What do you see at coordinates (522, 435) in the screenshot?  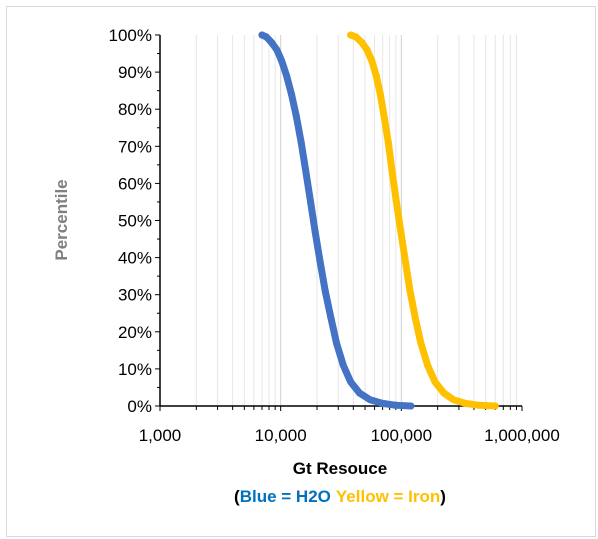 I see `x-tick-label: 1,000,000` at bounding box center [522, 435].